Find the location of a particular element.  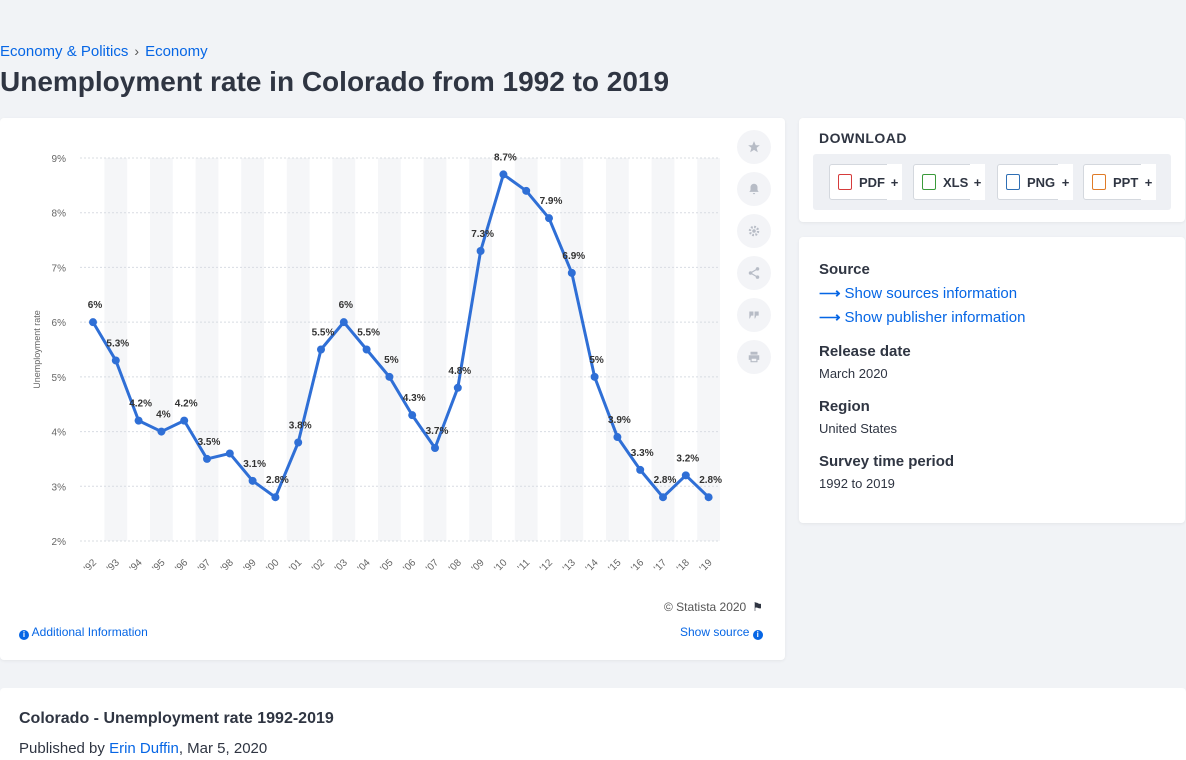

x-tick-label: '06 is located at coordinates (409, 565).